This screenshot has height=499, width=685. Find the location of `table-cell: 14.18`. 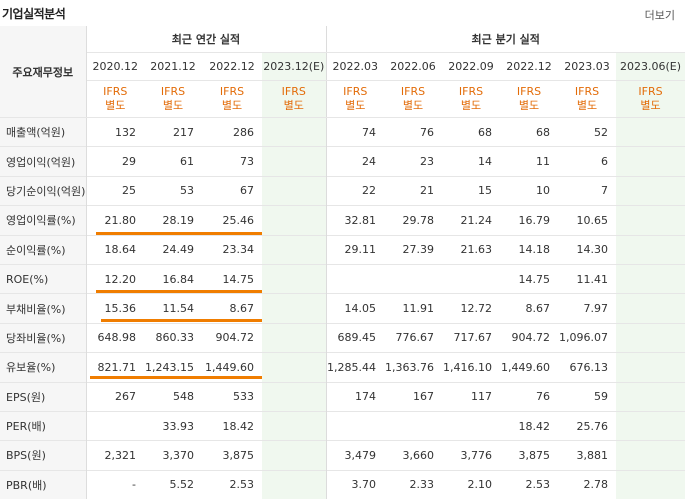

table-cell: 14.18 is located at coordinates (529, 249).